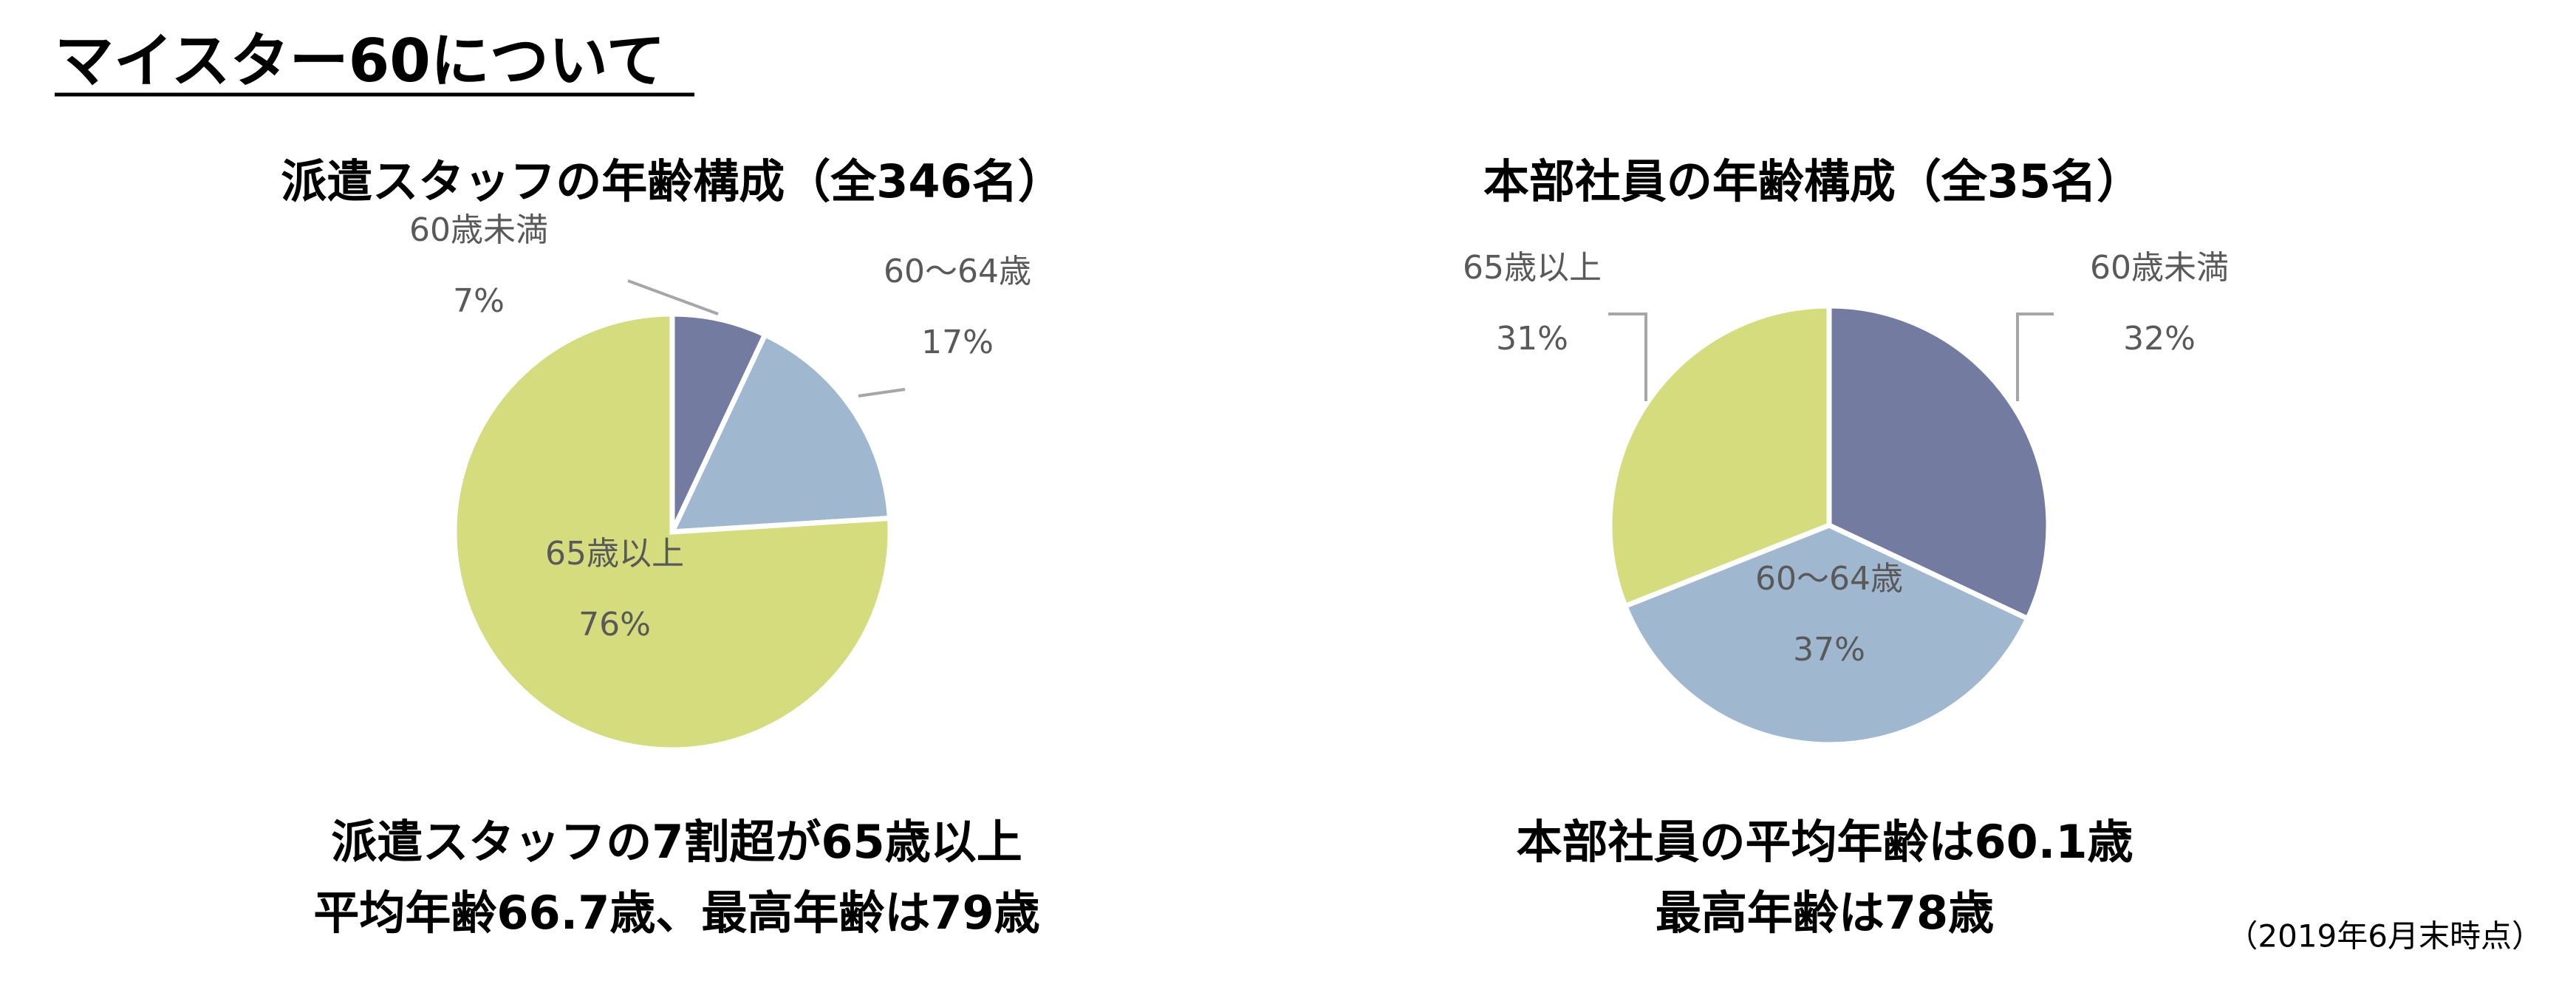  I want to click on chart-title: 派遣スタッフの年齢構成（全346名）, so click(672, 181).